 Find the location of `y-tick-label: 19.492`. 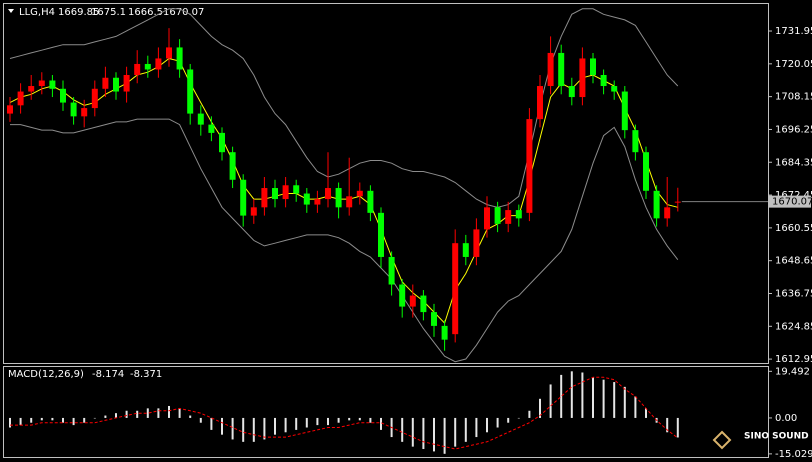

y-tick-label: 19.492 is located at coordinates (792, 371).